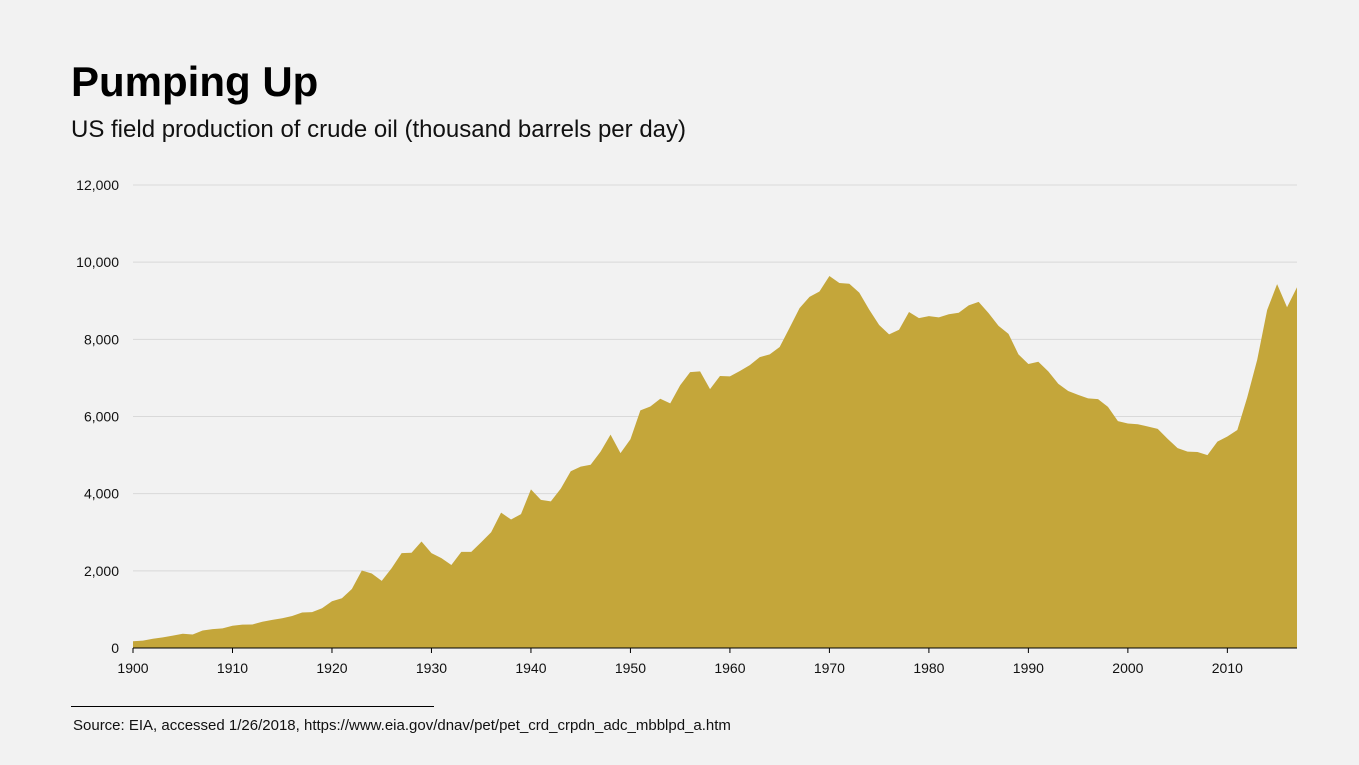 The image size is (1359, 765). I want to click on x-tick-label: 1990, so click(1028, 668).